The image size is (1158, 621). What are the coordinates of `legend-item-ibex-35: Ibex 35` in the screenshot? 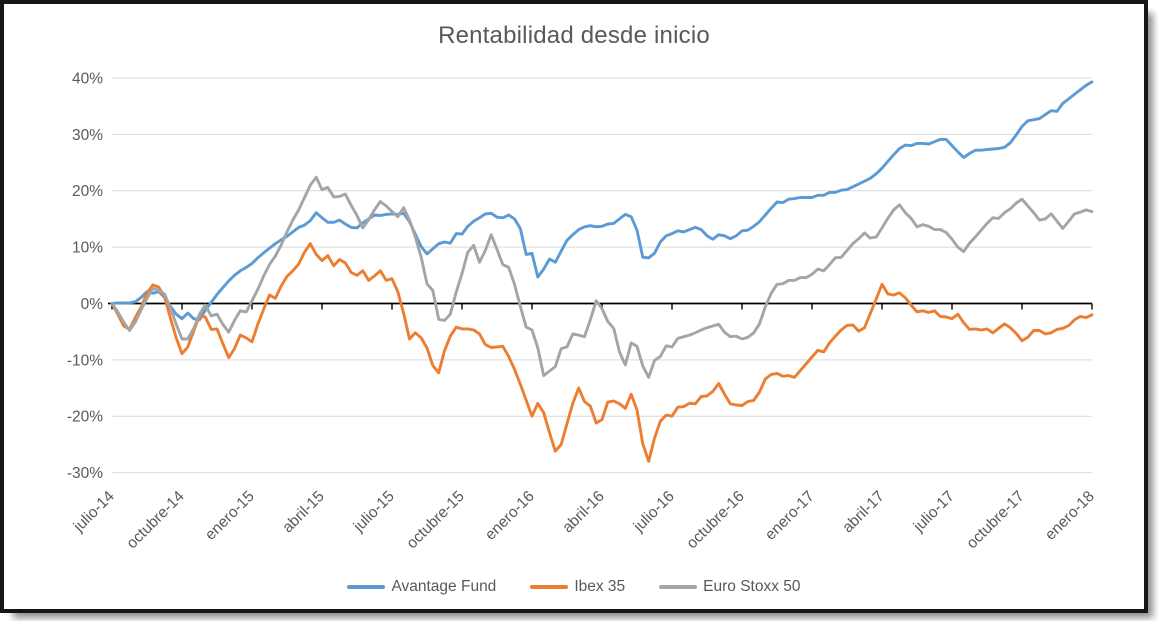 It's located at (577, 587).